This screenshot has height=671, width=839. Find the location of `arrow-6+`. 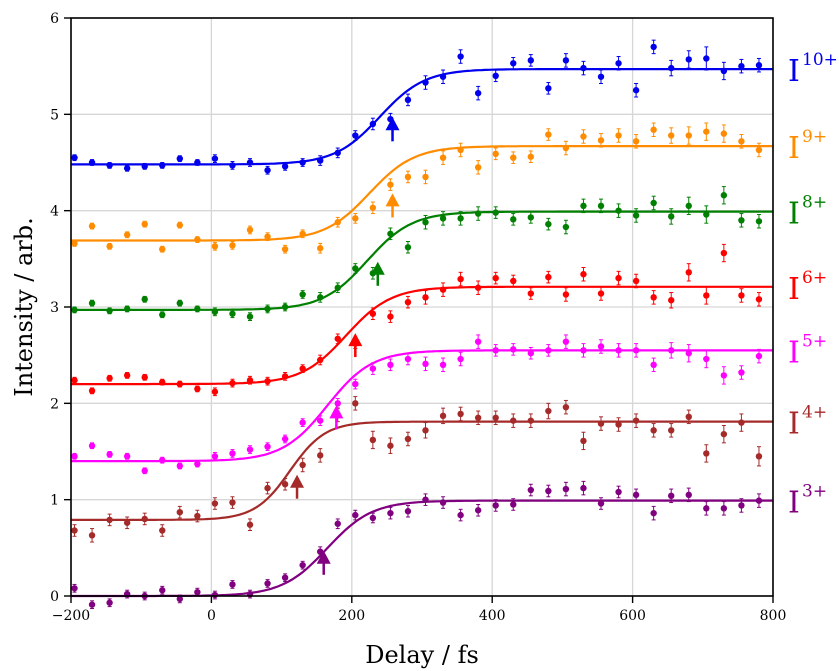

arrow-6+ is located at coordinates (355, 345).